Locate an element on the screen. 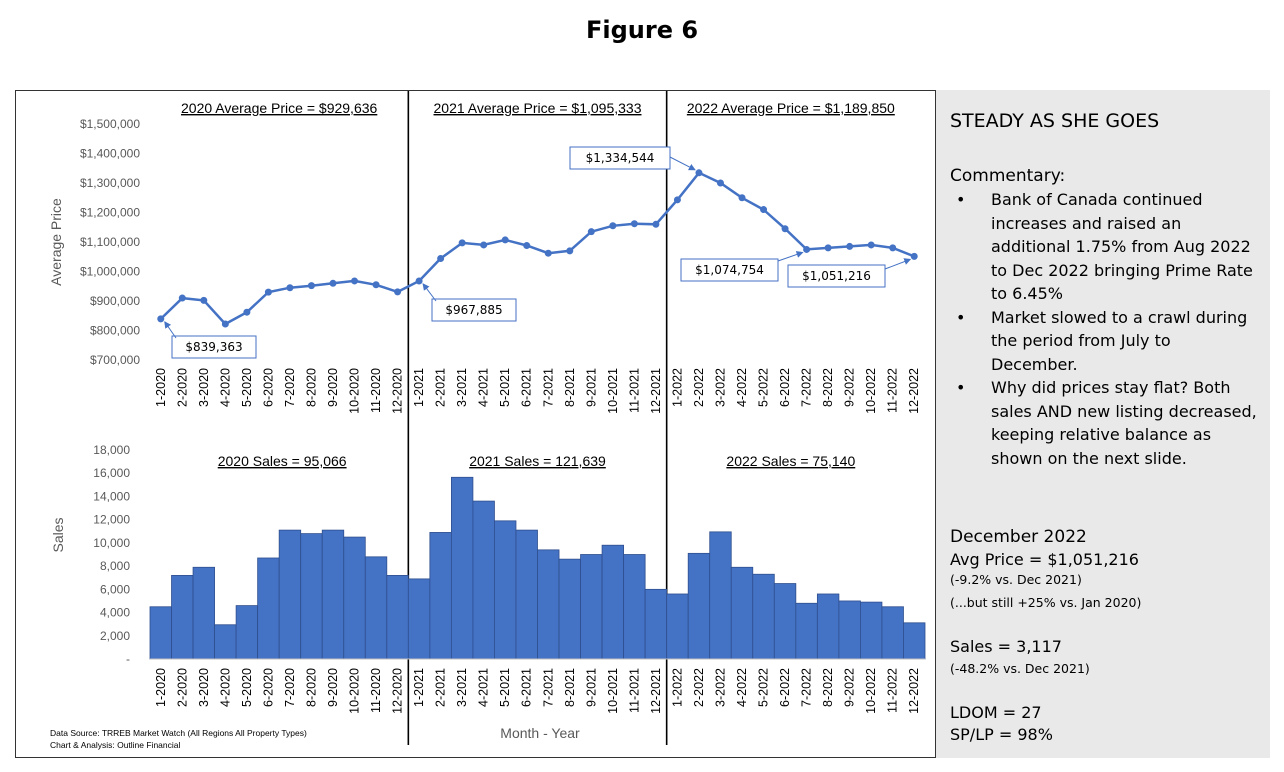 The width and height of the screenshot is (1284, 772). price-y-tick: $1,100,000 is located at coordinates (110, 242).